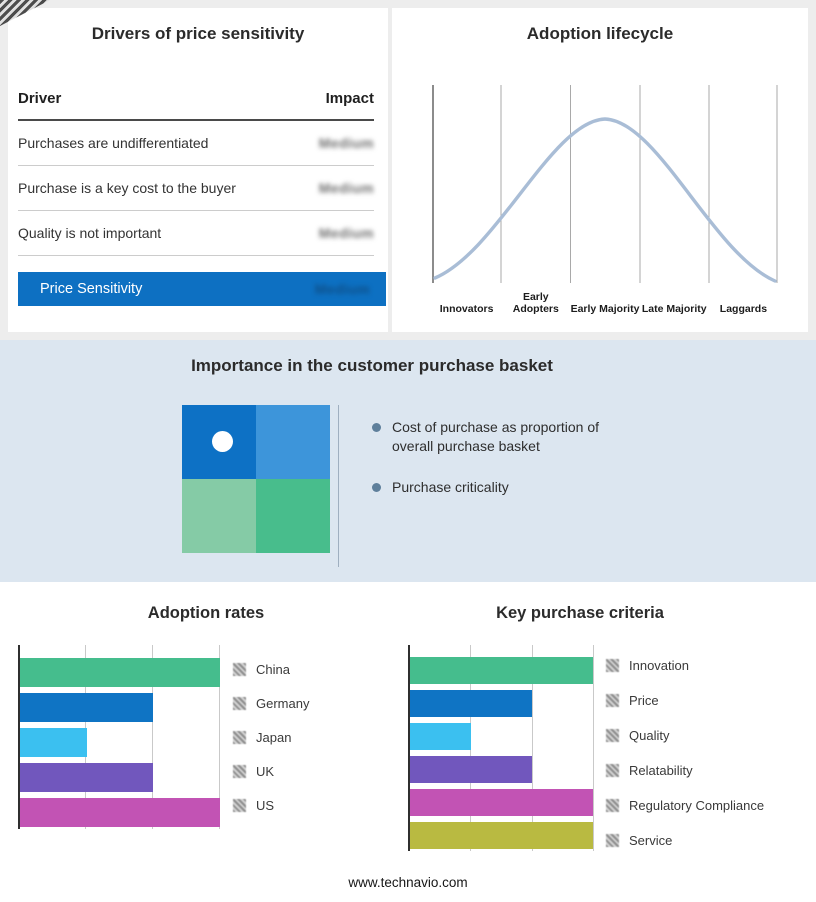 The image size is (816, 902). What do you see at coordinates (127, 188) in the screenshot?
I see `driver-cell: Purchase is a key cost to the buyer` at bounding box center [127, 188].